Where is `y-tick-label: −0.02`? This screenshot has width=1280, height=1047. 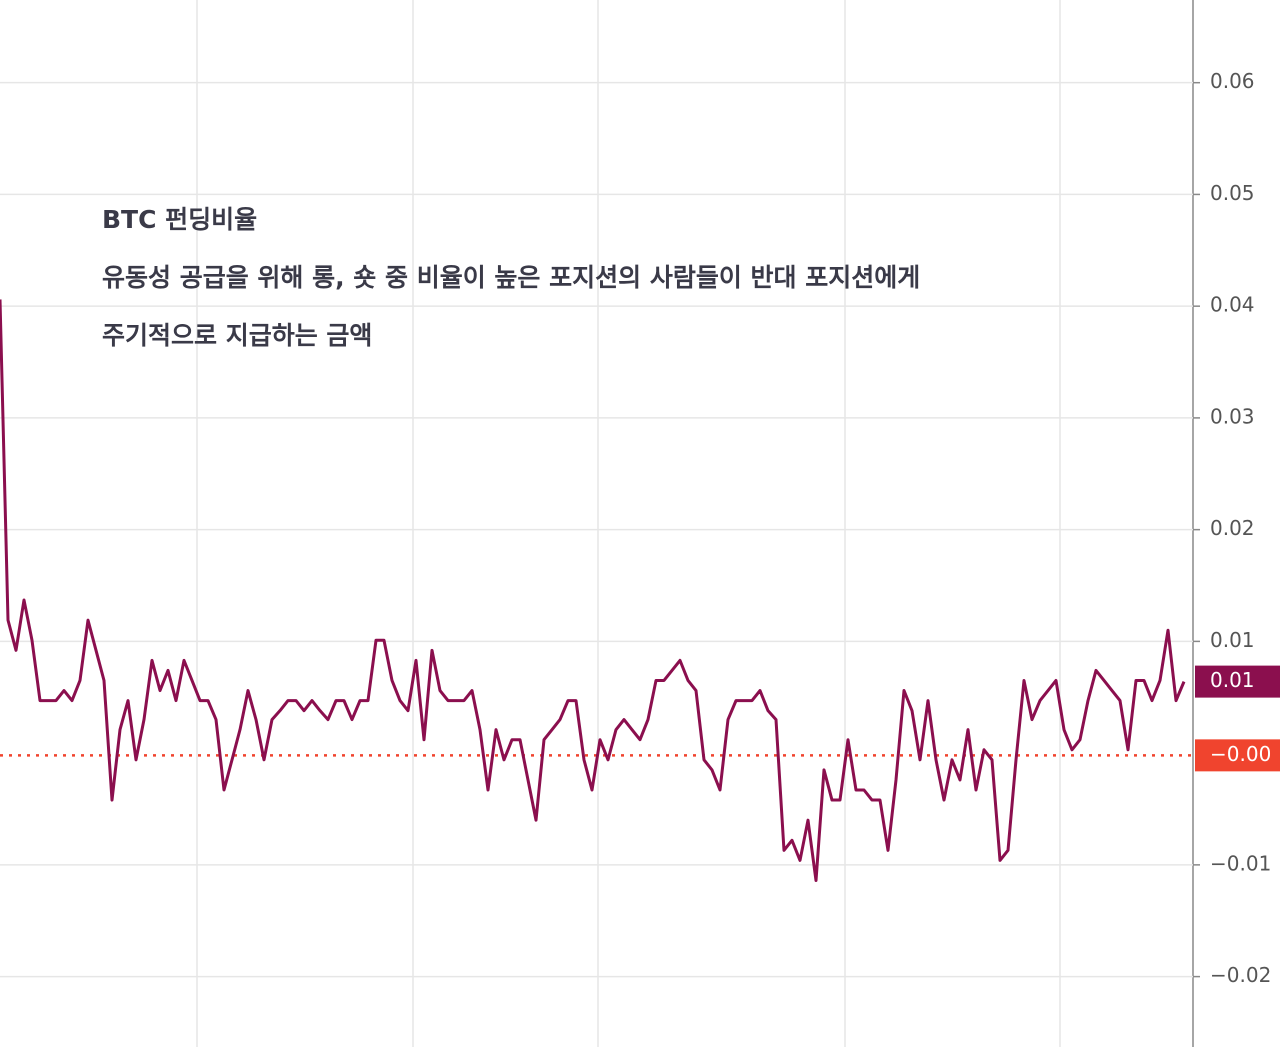
y-tick-label: −0.02 is located at coordinates (1240, 975).